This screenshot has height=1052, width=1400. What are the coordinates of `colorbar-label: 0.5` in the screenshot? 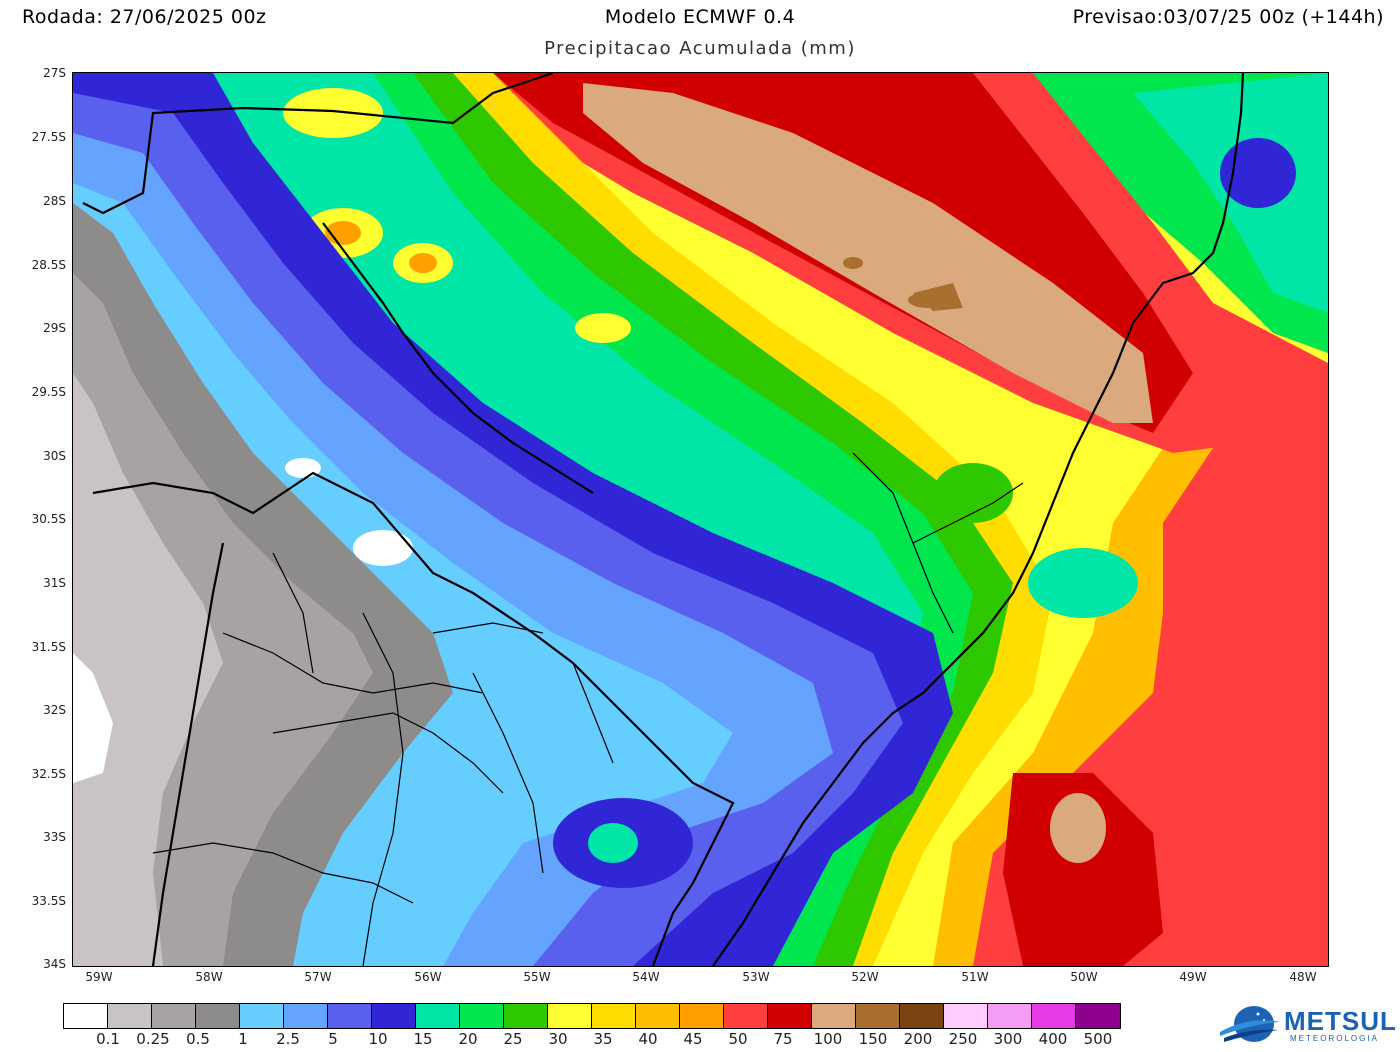 It's located at (198, 1039).